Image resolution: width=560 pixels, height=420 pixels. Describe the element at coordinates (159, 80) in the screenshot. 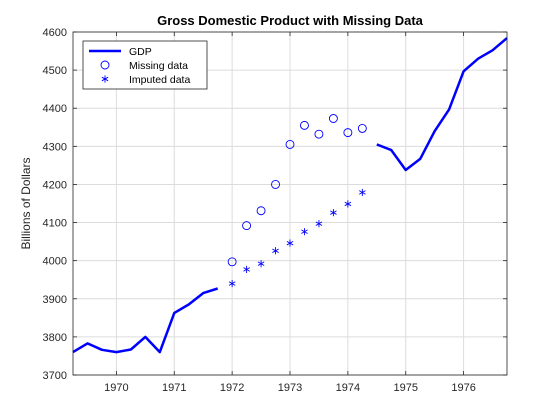

I see `legend-entry-label: Imputed data` at that location.